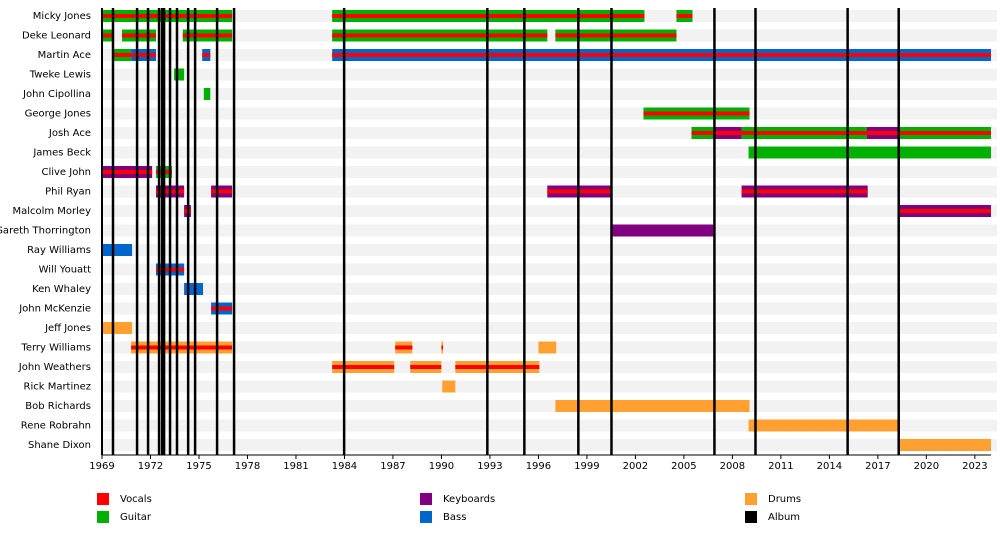  Describe the element at coordinates (247, 466) in the screenshot. I see `x-tick-label: 1978` at that location.